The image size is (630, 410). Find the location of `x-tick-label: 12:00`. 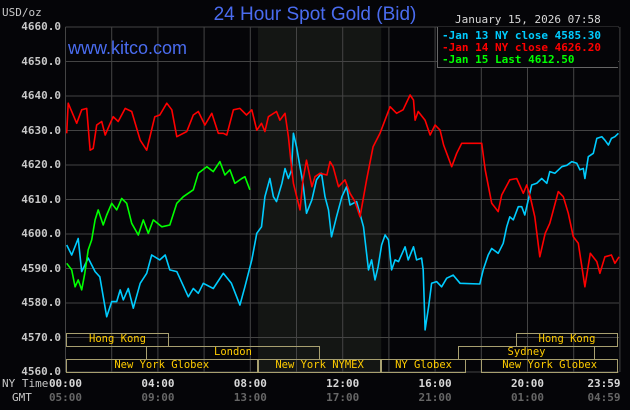

x-tick-label: 12:00 is located at coordinates (343, 383).